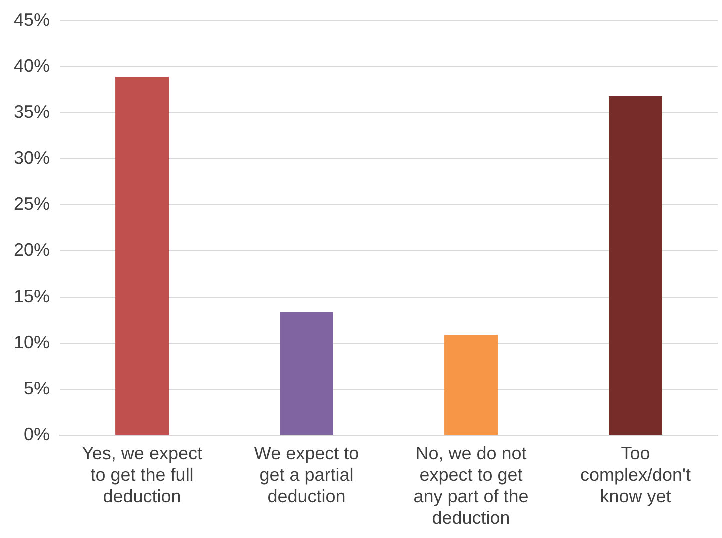  What do you see at coordinates (32, 296) in the screenshot?
I see `y-tick-label: 15%` at bounding box center [32, 296].